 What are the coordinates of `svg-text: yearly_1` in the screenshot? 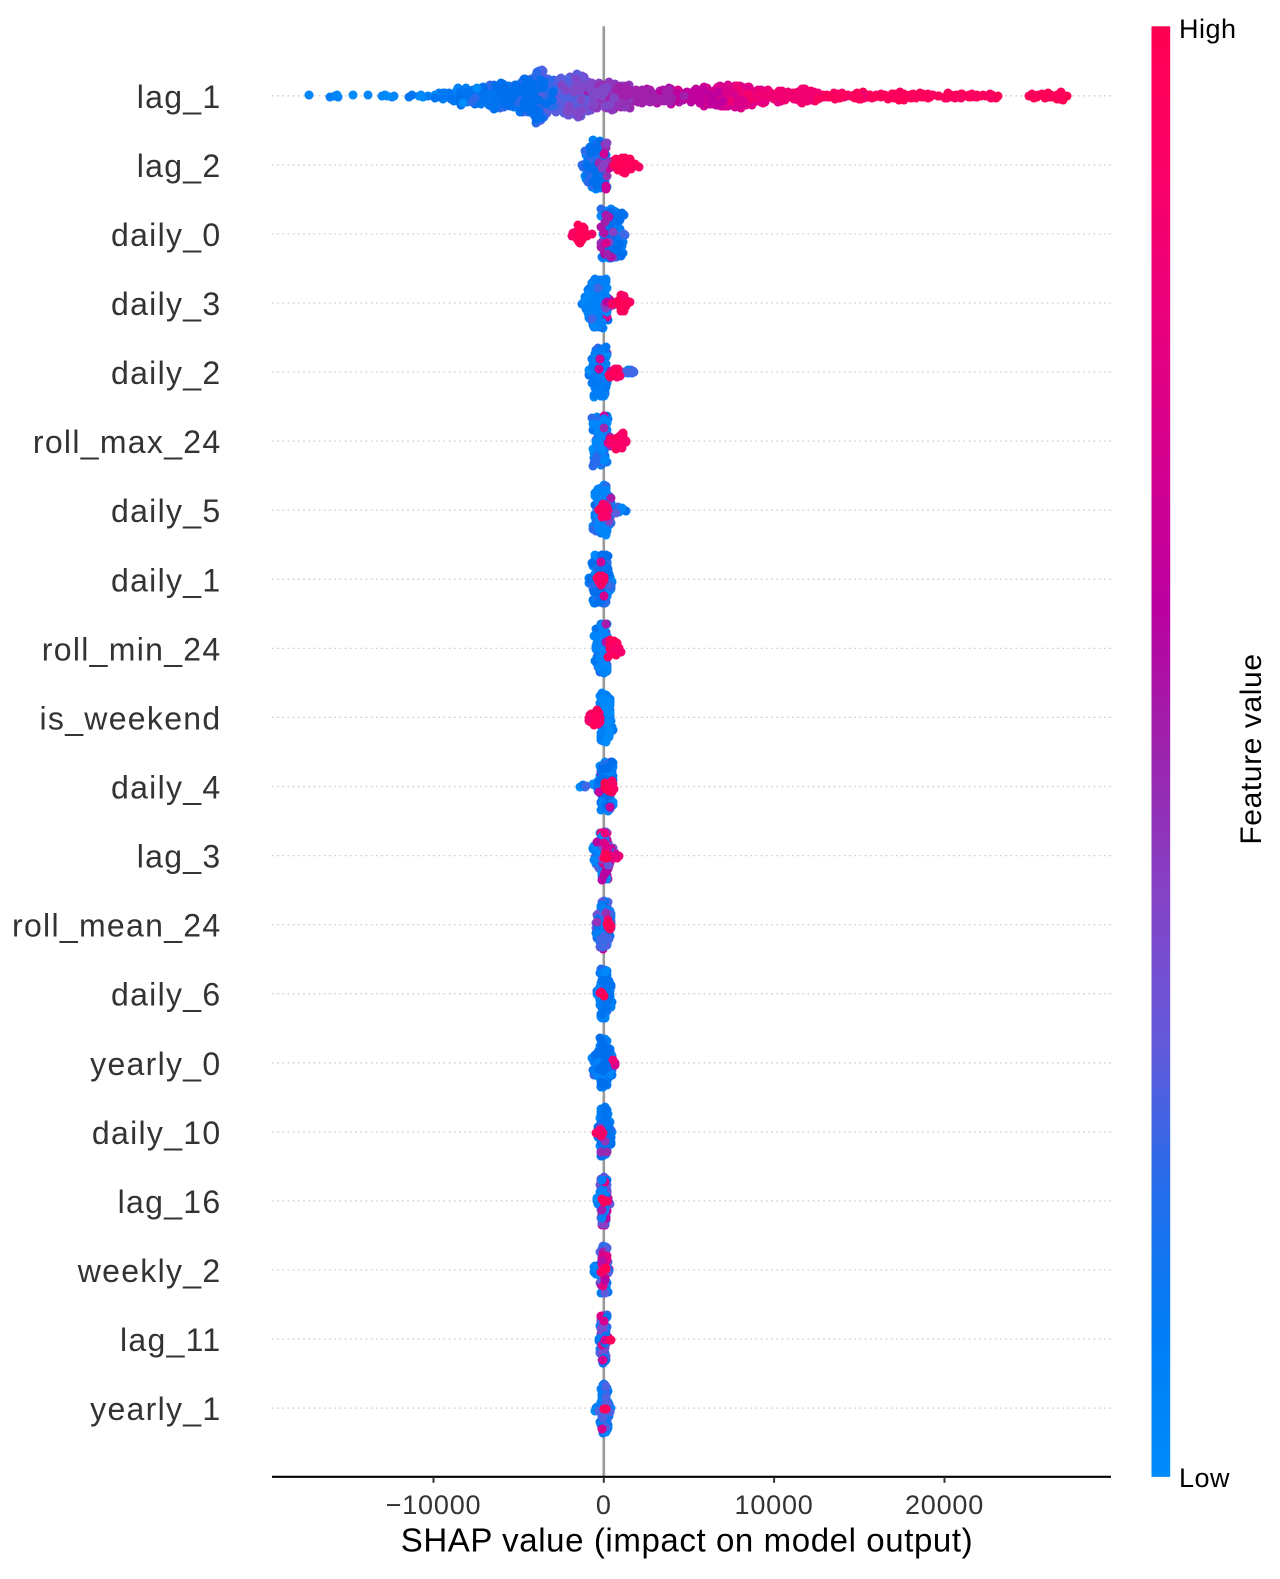 It's located at (155, 1409).